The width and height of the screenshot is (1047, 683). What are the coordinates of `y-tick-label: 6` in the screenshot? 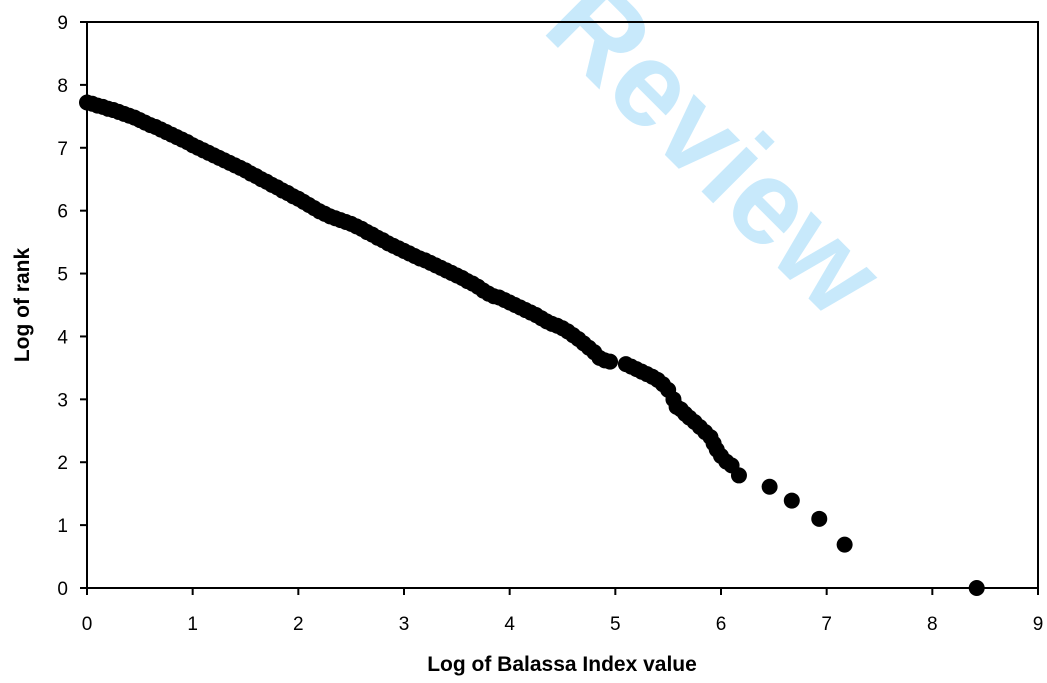 It's located at (62, 212).